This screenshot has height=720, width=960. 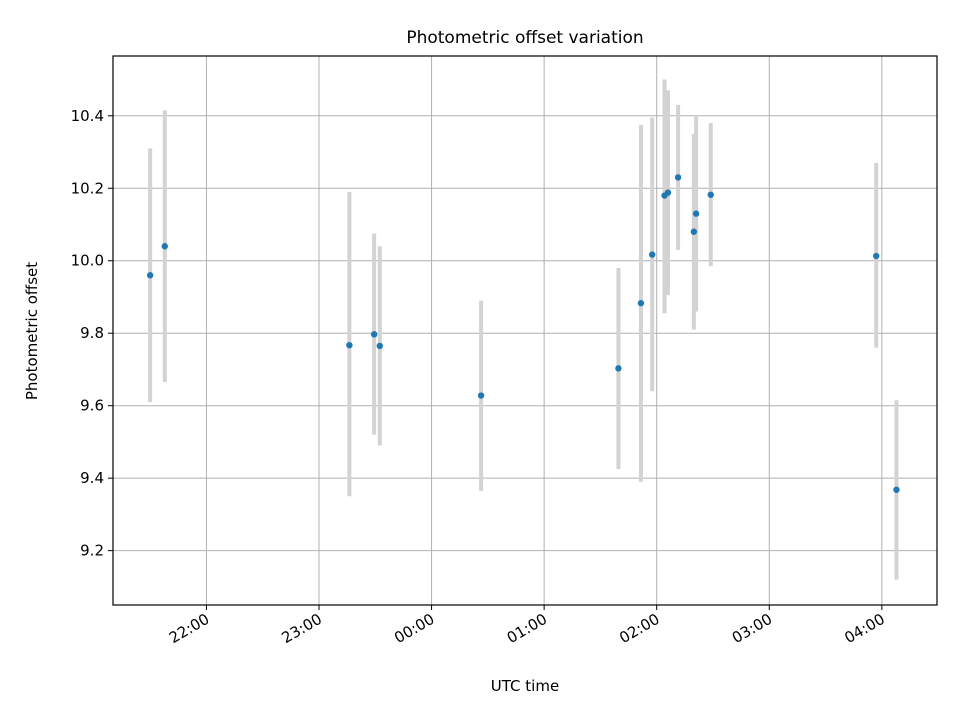 I want to click on y-tick-label: 9.8, so click(x=92, y=333).